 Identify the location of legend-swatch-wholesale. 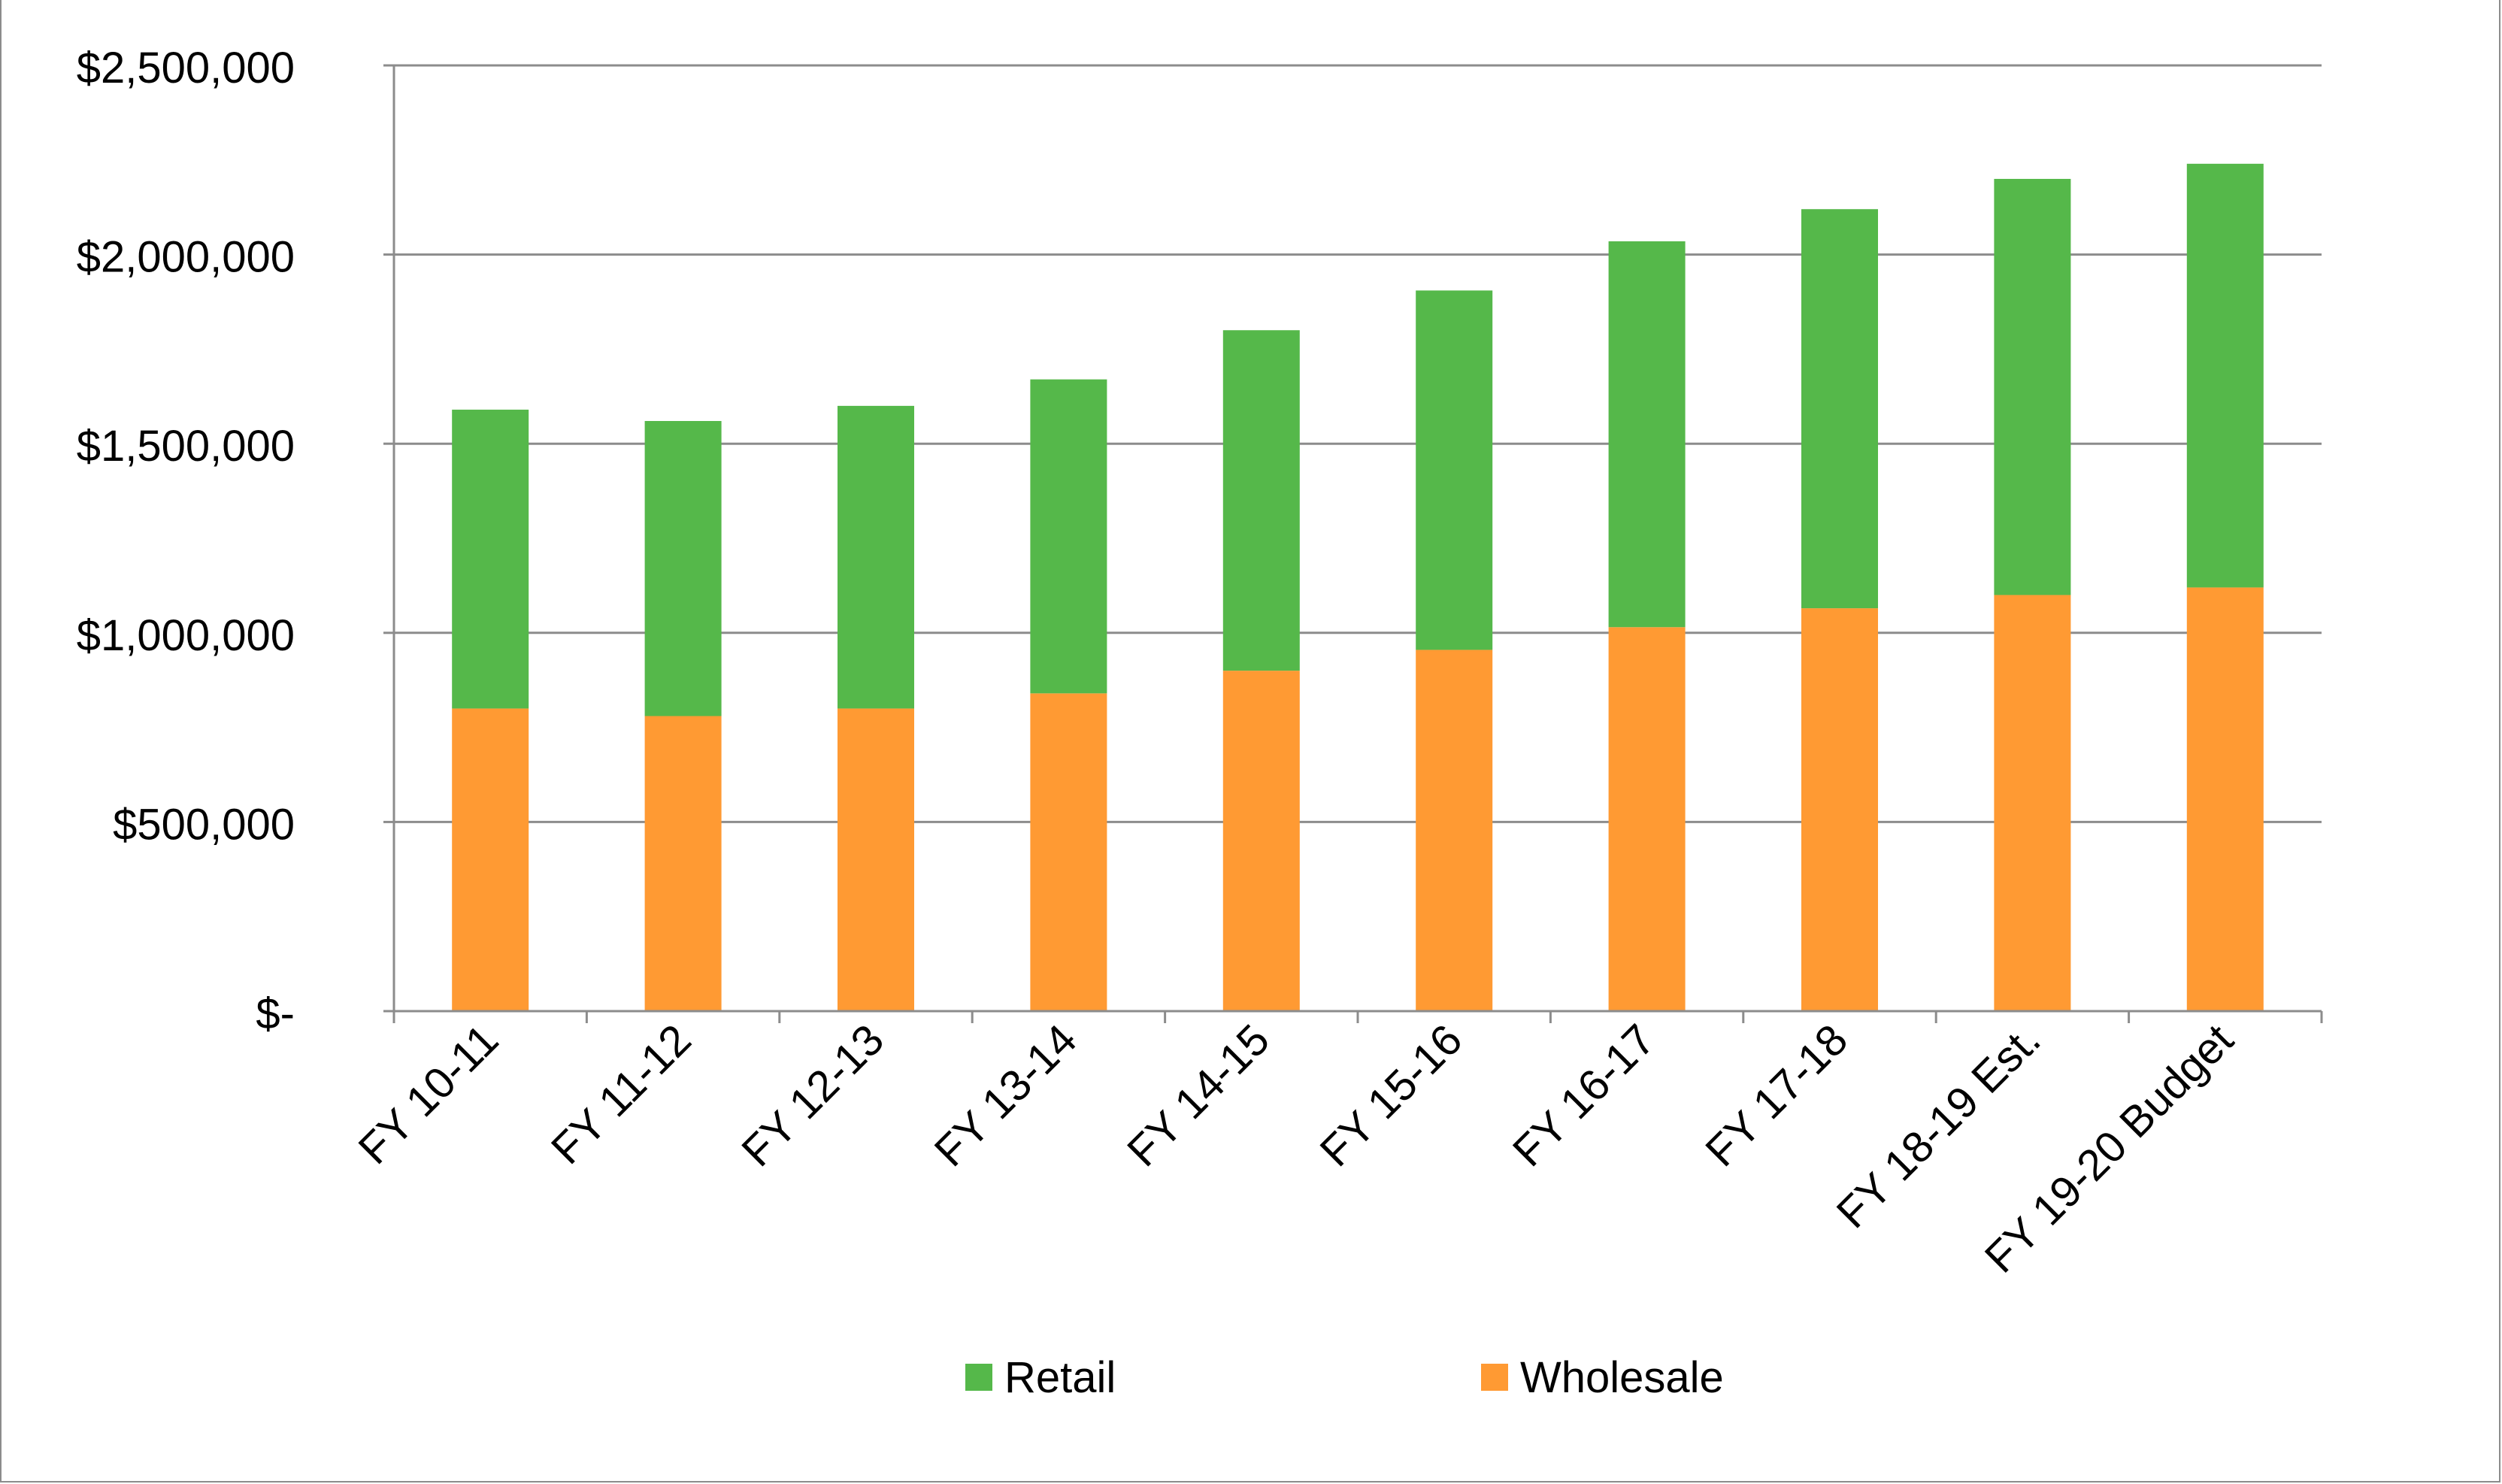
(1494, 1377).